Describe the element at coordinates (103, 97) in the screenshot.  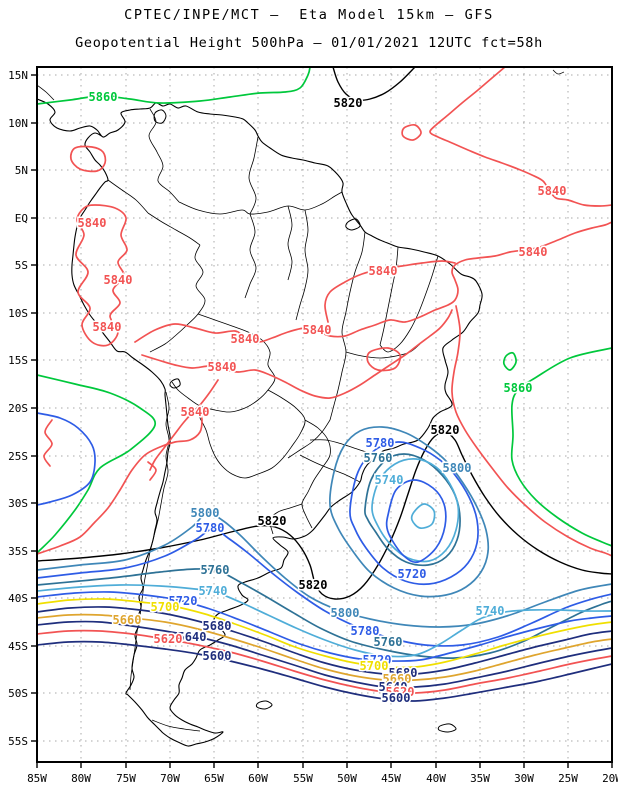
I see `contour-label-5860: 5860` at that location.